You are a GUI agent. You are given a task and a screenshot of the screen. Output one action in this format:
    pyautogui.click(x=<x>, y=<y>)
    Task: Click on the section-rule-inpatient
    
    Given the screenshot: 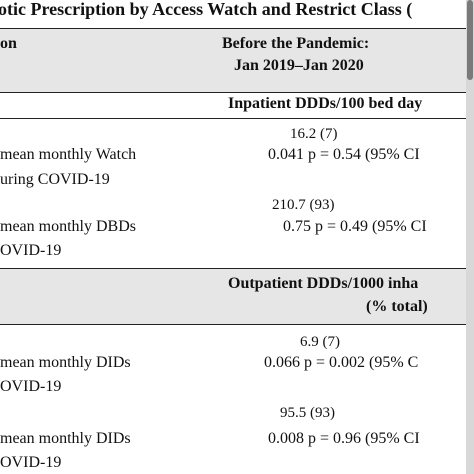 What is the action you would take?
    pyautogui.click(x=237, y=118)
    